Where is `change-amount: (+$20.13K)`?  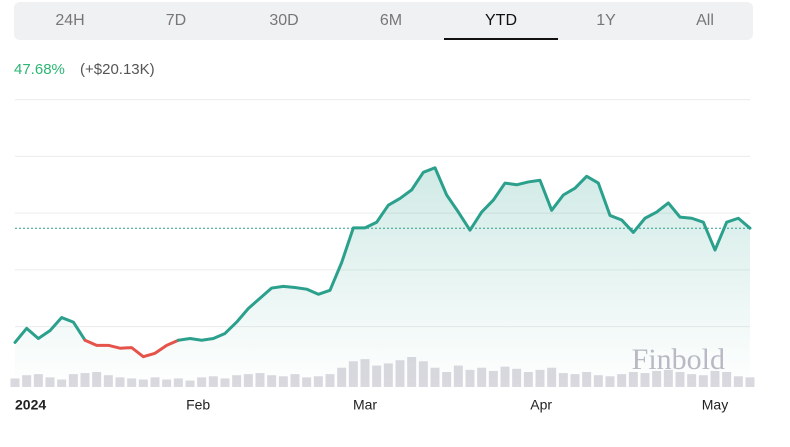
change-amount: (+$20.13K) is located at coordinates (117, 69).